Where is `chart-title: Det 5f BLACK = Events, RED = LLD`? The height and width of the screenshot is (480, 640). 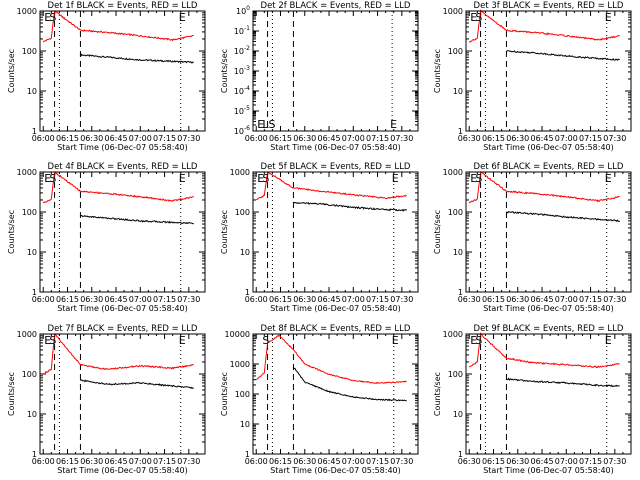 chart-title: Det 5f BLACK = Events, RED = LLD is located at coordinates (336, 167).